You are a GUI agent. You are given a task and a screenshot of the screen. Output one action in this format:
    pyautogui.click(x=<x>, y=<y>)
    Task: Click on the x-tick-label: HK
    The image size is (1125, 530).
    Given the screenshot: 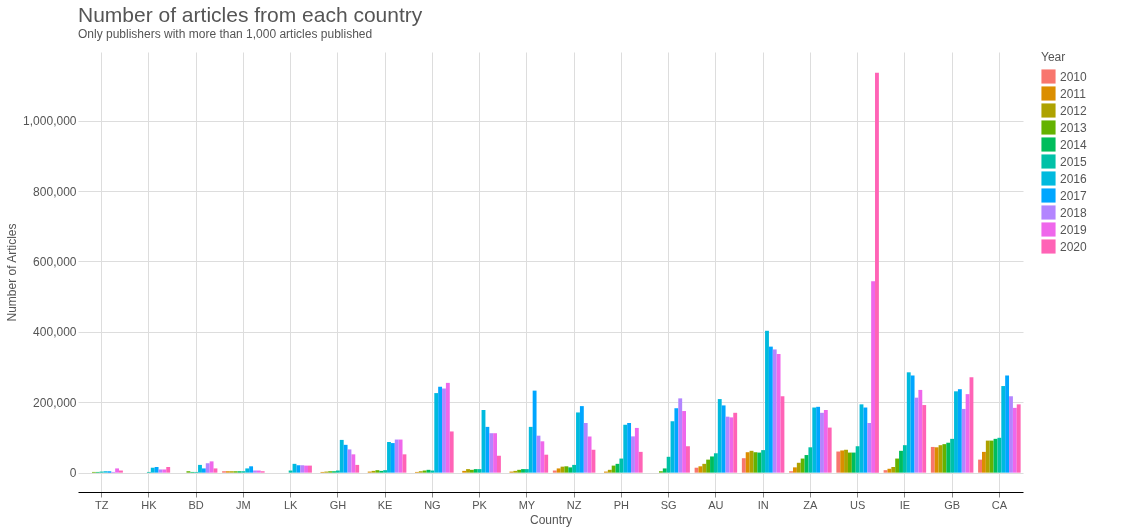 What is the action you would take?
    pyautogui.click(x=149, y=504)
    